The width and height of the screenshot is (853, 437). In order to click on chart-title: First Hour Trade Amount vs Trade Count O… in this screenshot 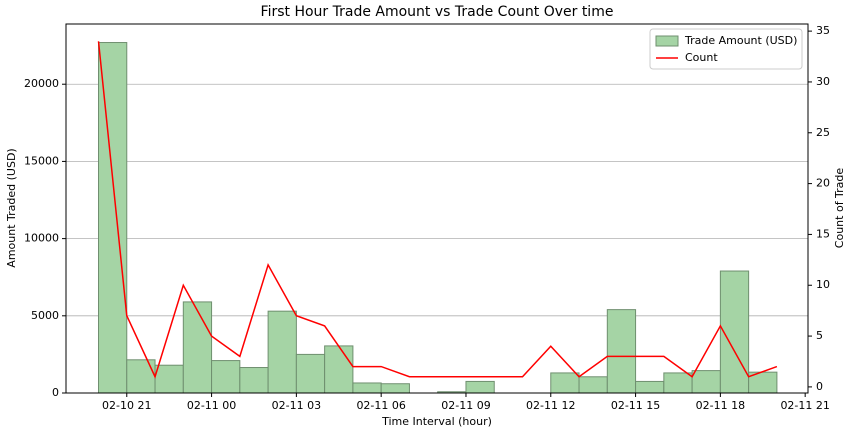, I will do `click(437, 12)`.